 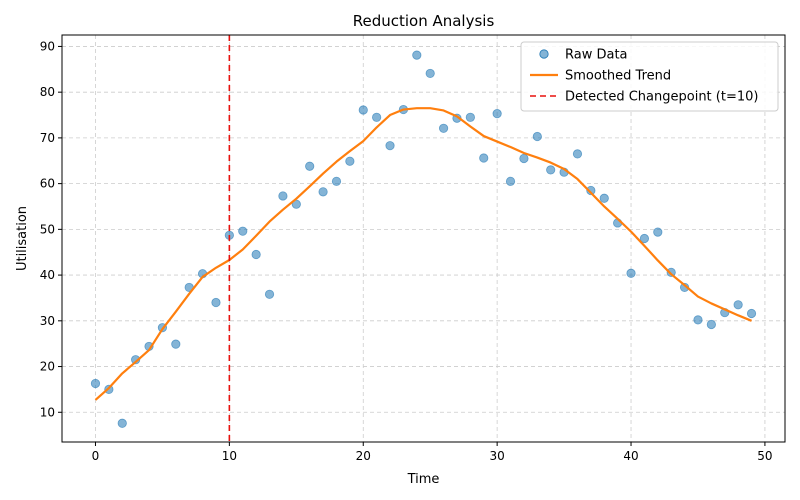 I want to click on y-tick-label: 10, so click(x=47, y=412).